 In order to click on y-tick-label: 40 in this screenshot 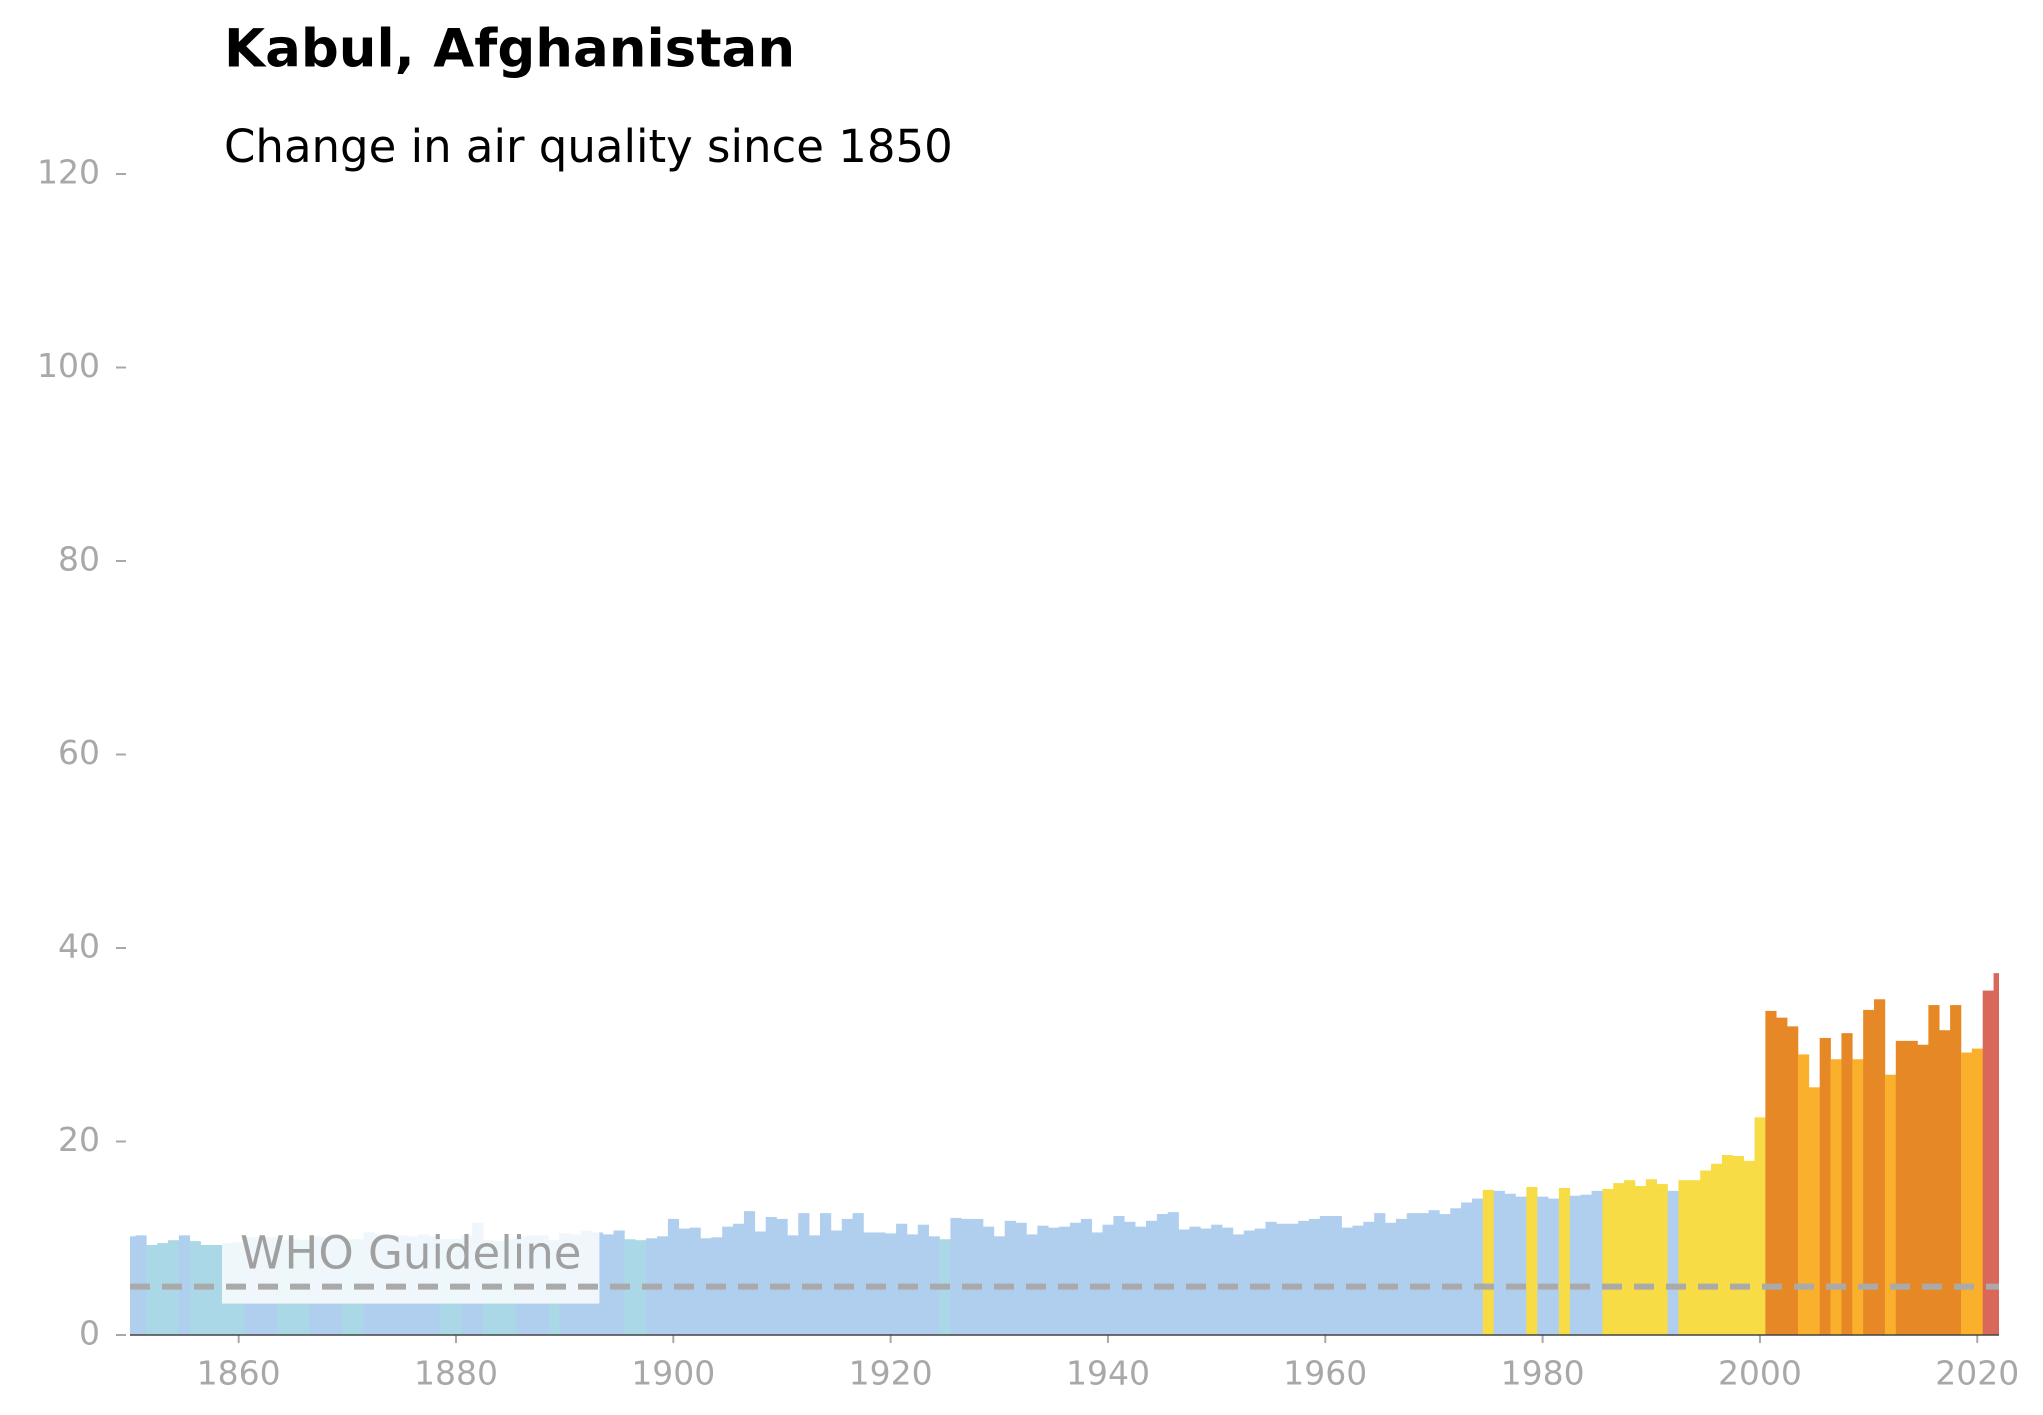, I will do `click(79, 946)`.